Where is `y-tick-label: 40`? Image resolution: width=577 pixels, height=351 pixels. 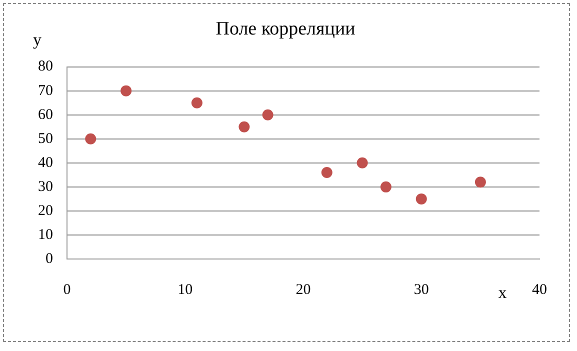 y-tick-label: 40 is located at coordinates (45, 162).